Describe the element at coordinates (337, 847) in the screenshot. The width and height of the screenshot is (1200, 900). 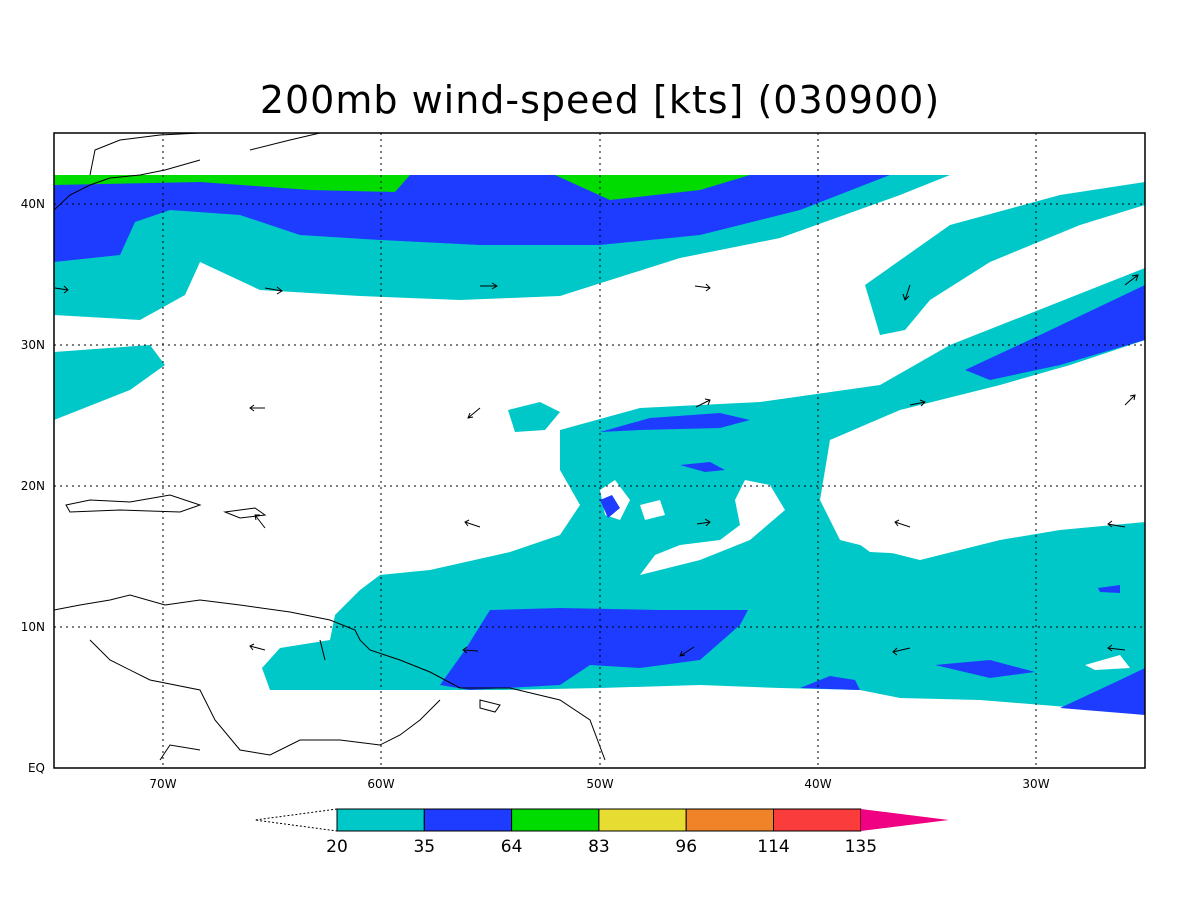
I see `colorbar-level-label: 20` at that location.